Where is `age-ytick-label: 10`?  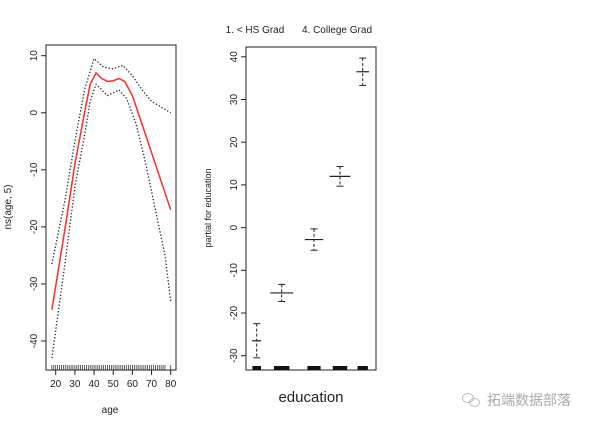
age-ytick-label: 10 is located at coordinates (34, 56).